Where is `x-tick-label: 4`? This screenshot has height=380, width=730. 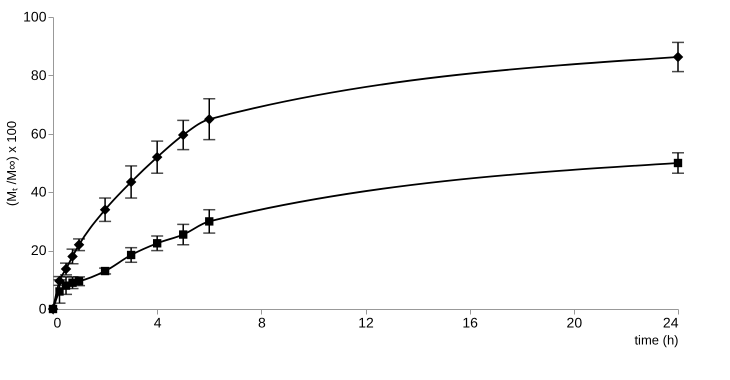 x-tick-label: 4 is located at coordinates (158, 322).